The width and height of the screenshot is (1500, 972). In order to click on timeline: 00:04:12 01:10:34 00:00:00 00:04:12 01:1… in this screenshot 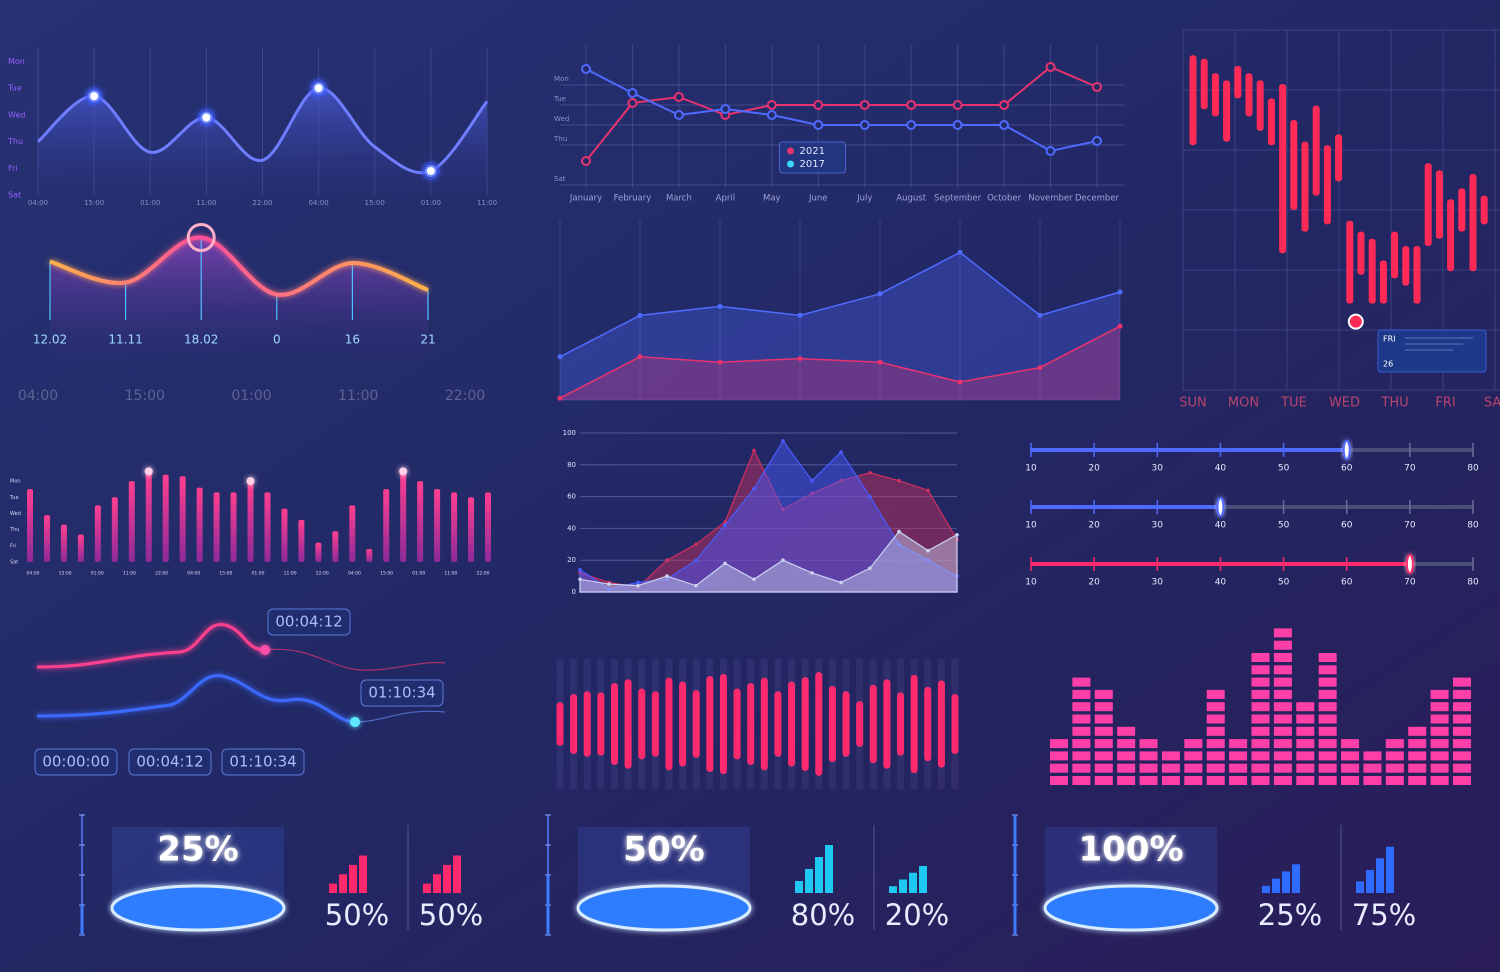, I will do `click(240, 692)`.